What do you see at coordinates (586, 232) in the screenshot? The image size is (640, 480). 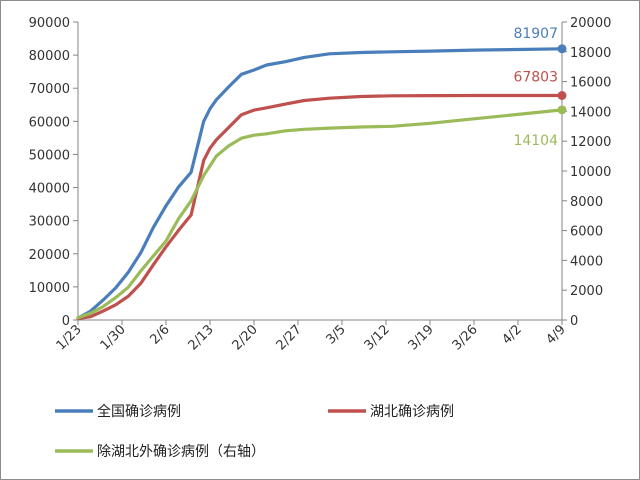 I see `y-right-tick-label: 6000` at bounding box center [586, 232].